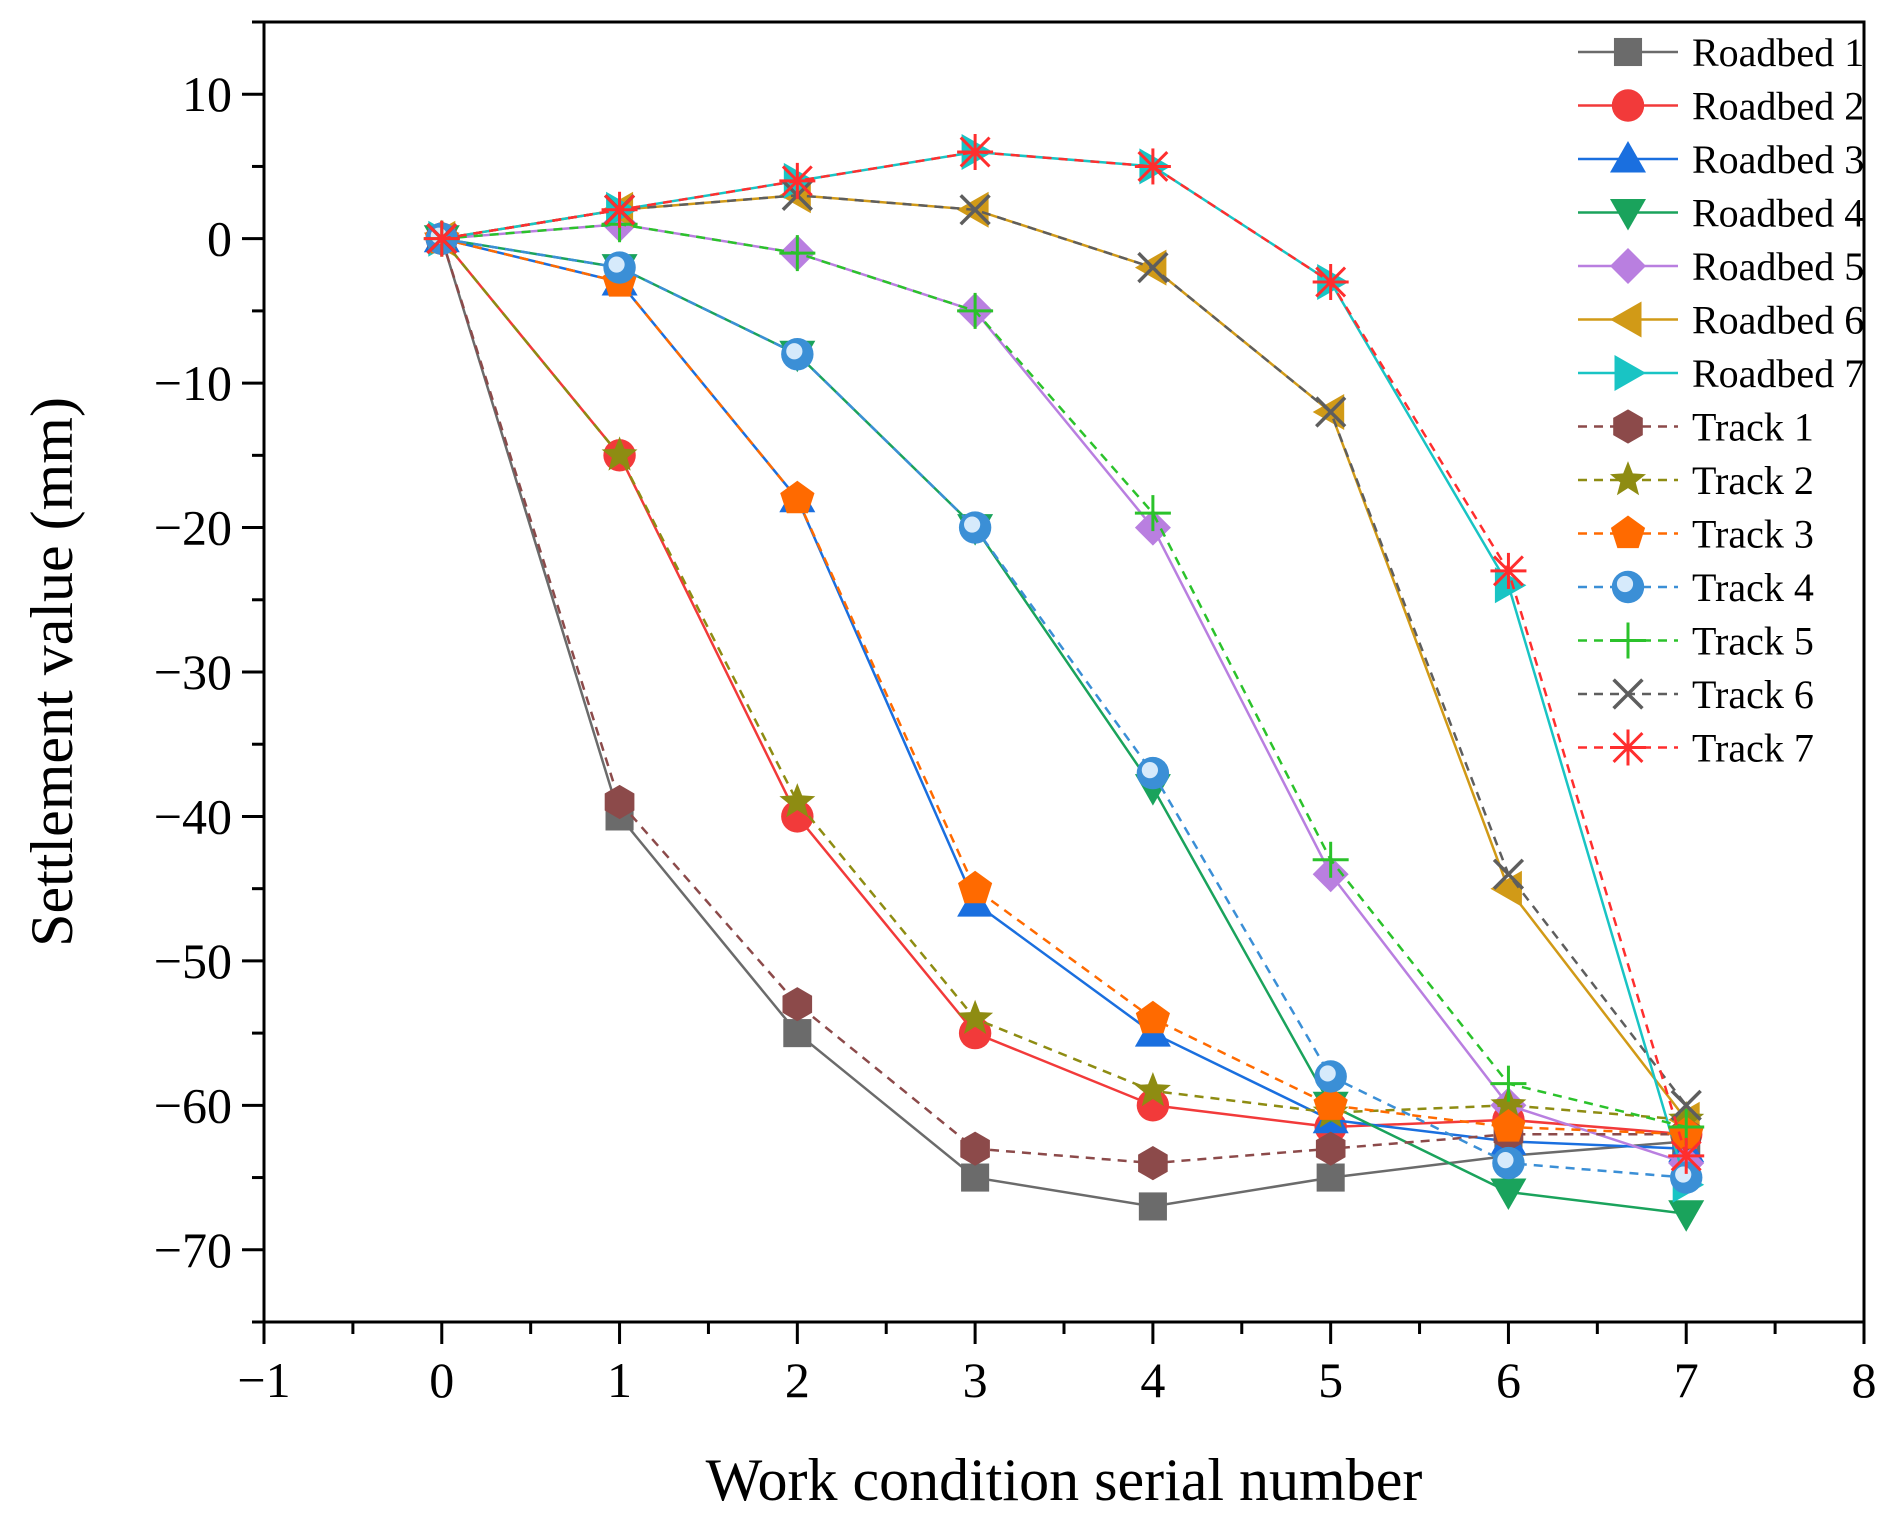 The height and width of the screenshot is (1524, 1899). I want to click on x-tick-label: 8, so click(1864, 1380).